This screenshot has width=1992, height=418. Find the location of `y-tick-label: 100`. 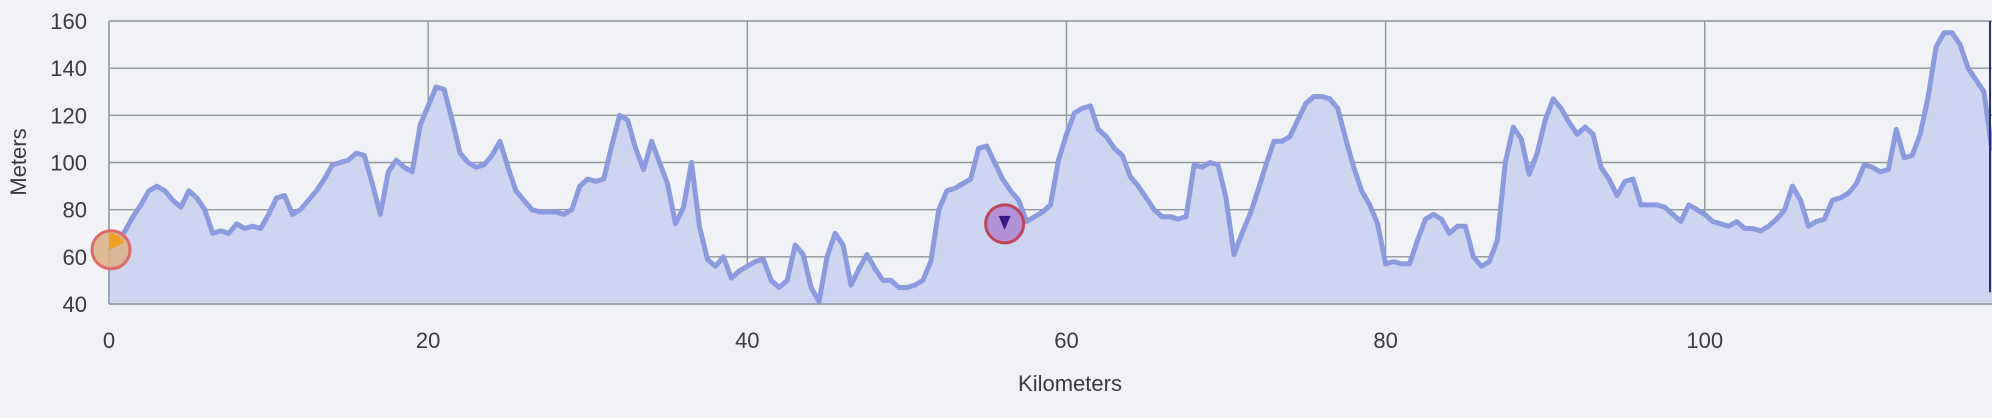

y-tick-label: 100 is located at coordinates (68, 163).